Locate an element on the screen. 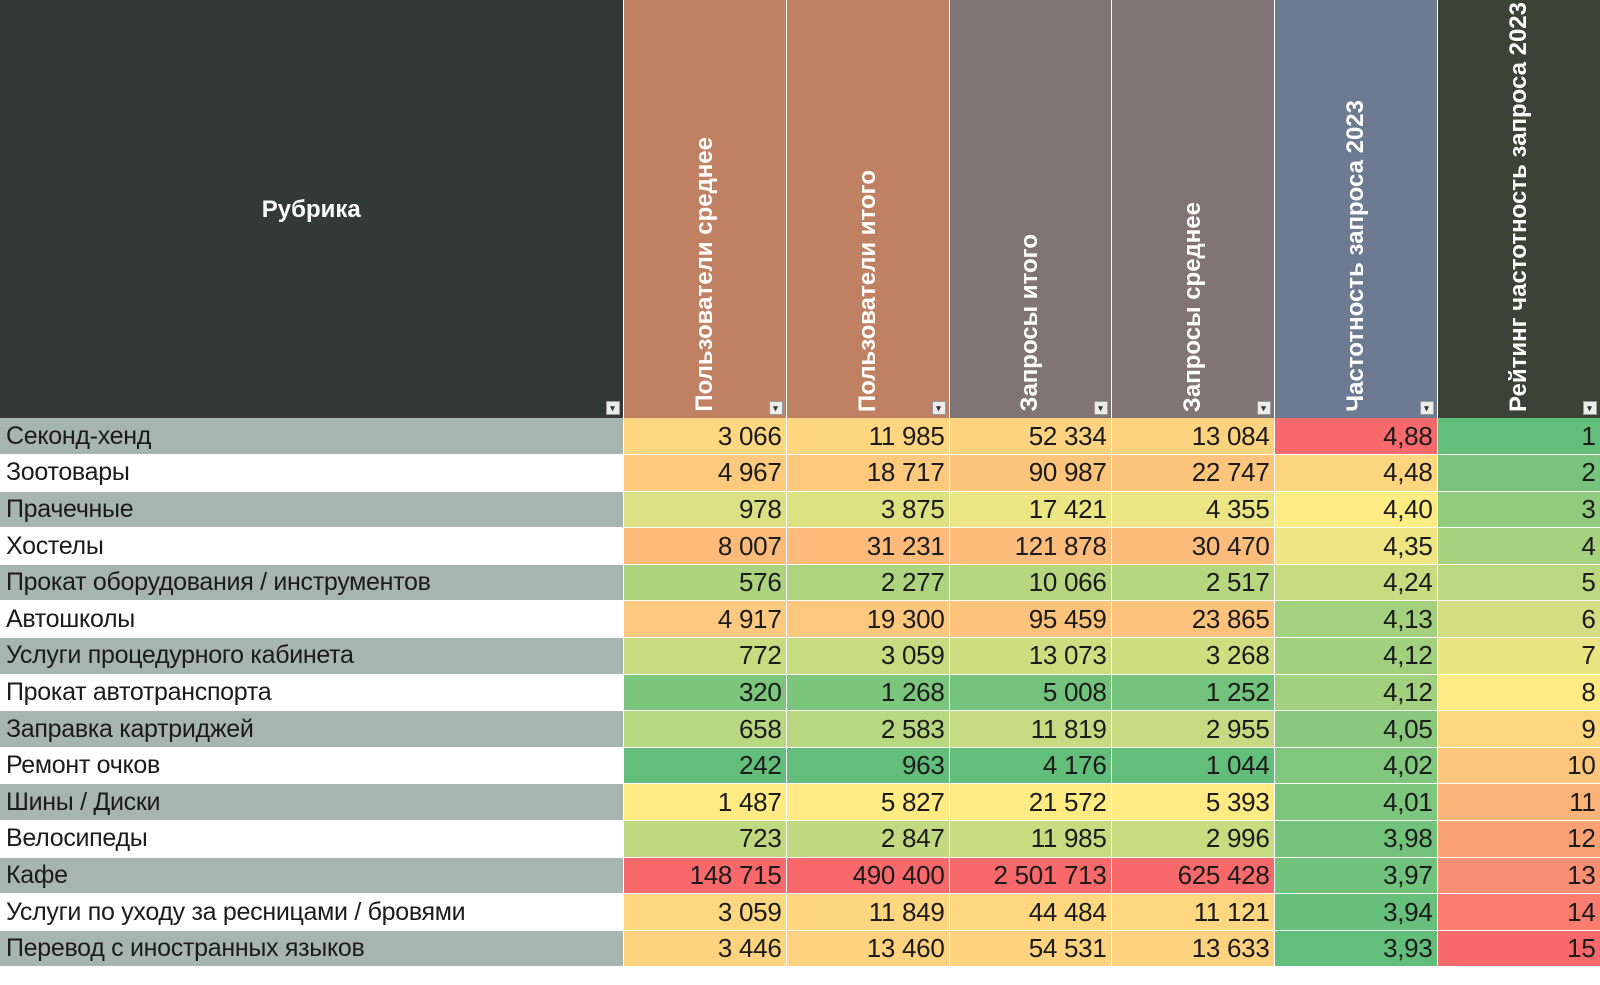 The image size is (1600, 985). value-cell: 576 is located at coordinates (705, 583).